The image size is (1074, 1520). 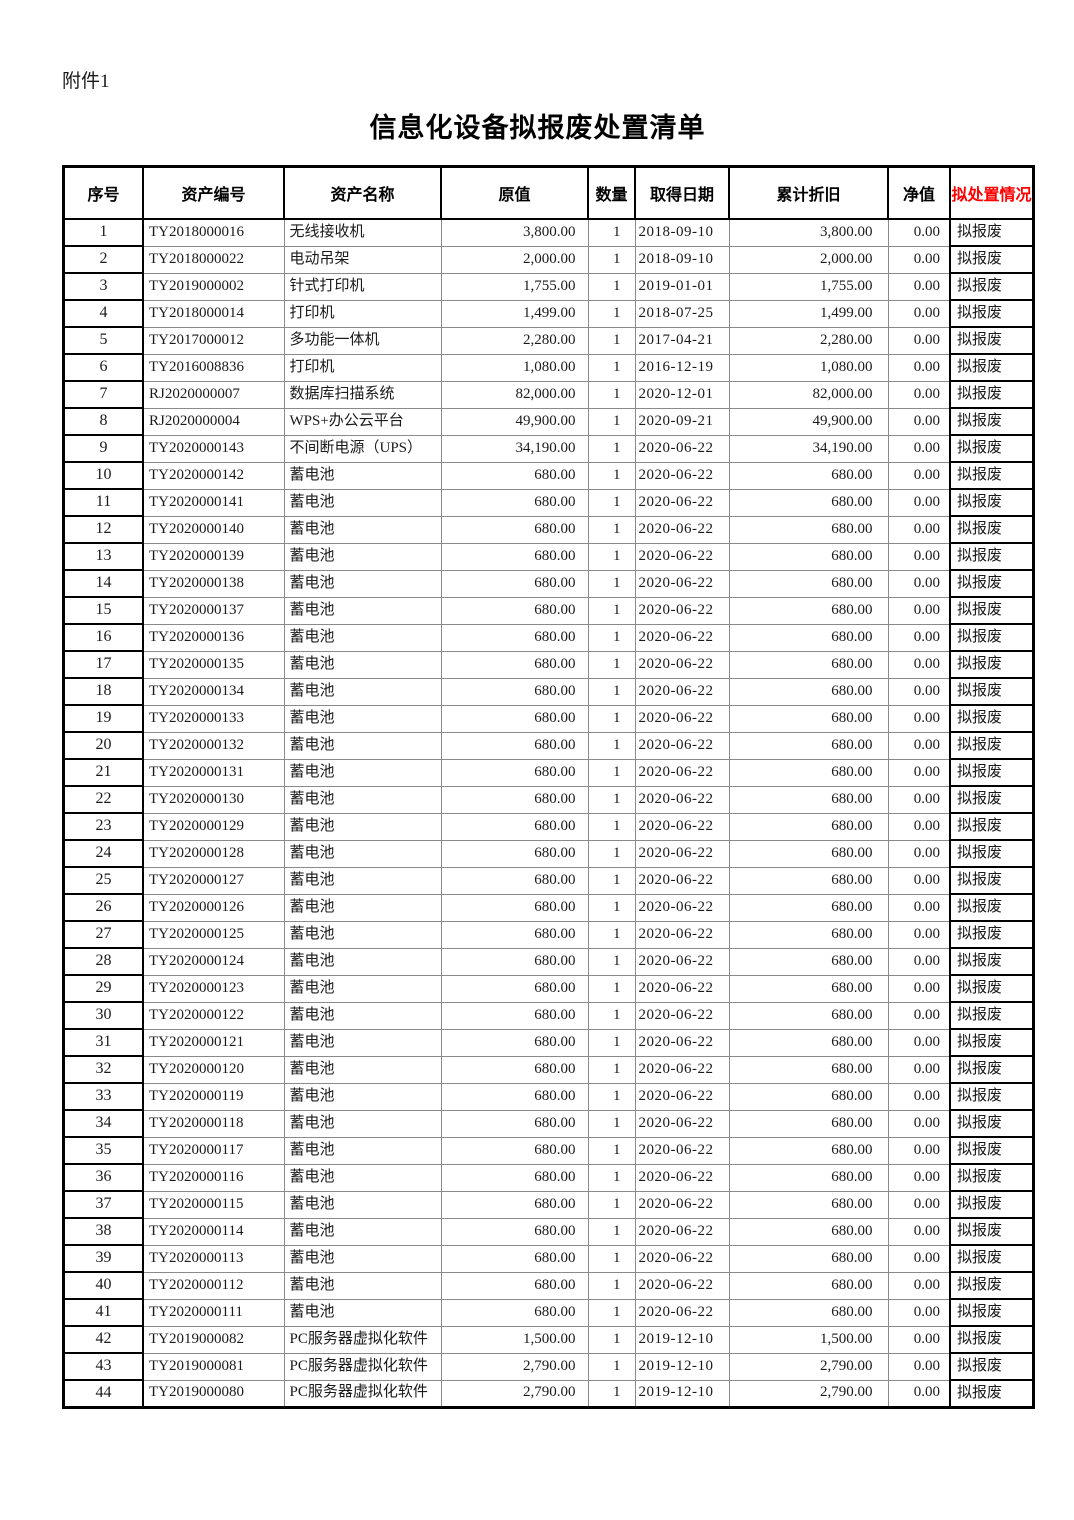 I want to click on cell-asset-no: TY2020000131, so click(x=213, y=772).